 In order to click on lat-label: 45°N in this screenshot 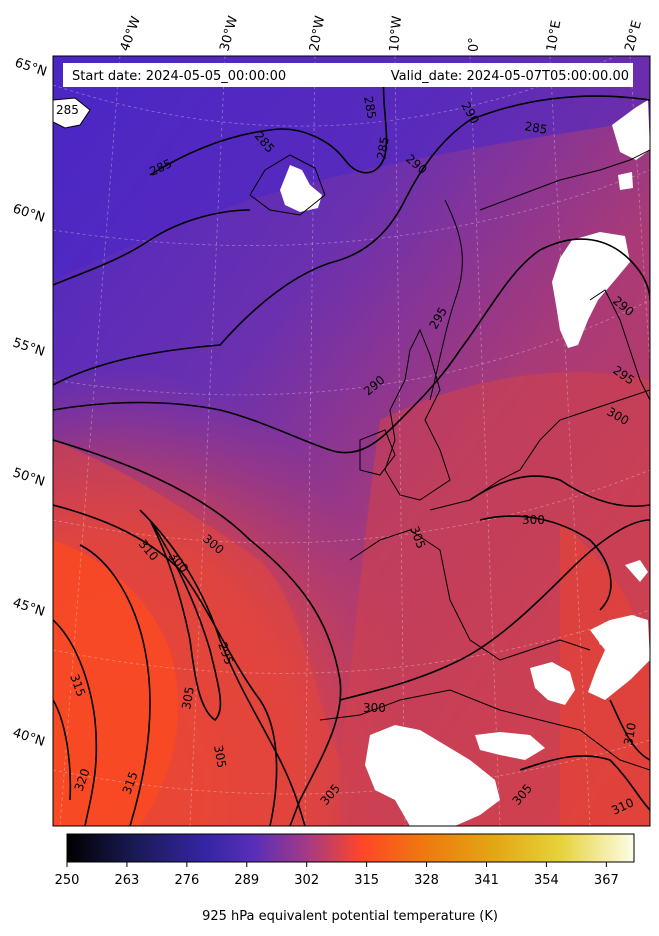, I will do `click(29, 608)`.